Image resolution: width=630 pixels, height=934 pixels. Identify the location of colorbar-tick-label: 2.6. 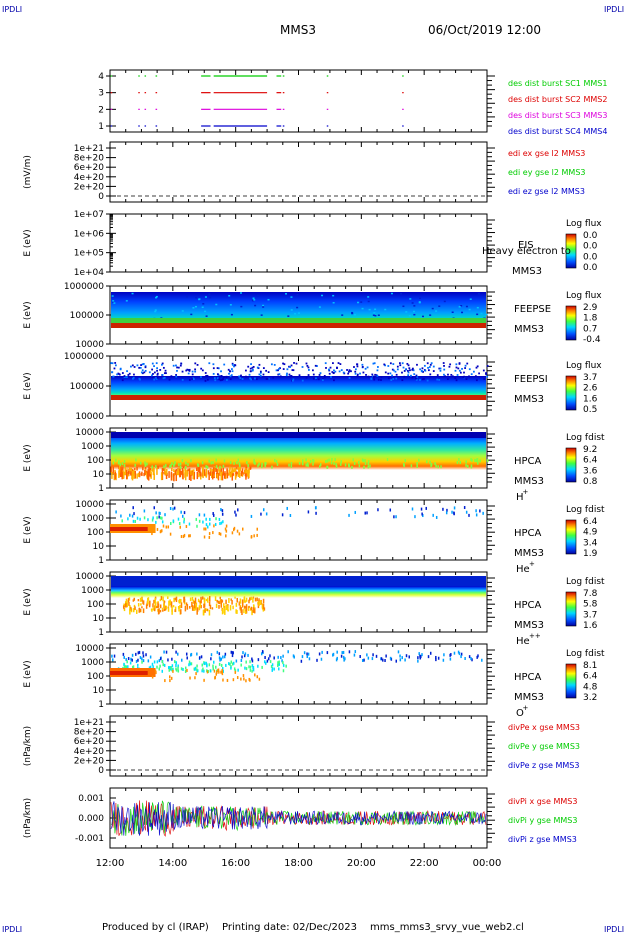
(590, 389).